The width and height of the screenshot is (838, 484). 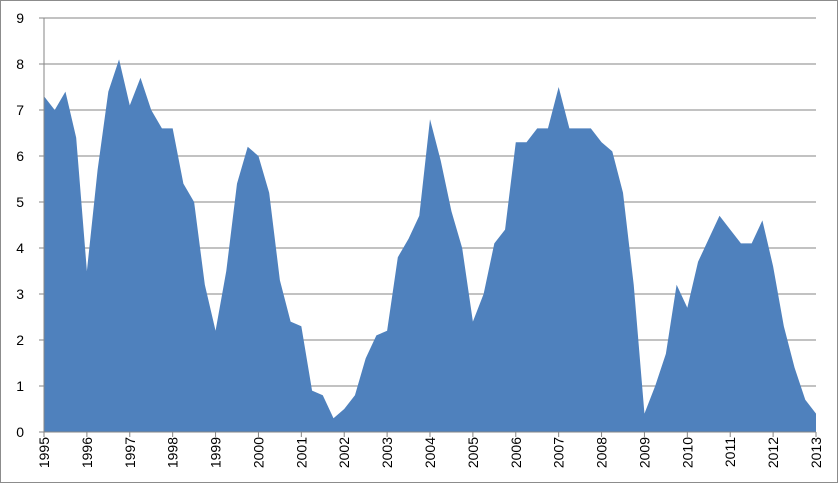 What do you see at coordinates (44, 452) in the screenshot?
I see `x-tick-label: 1995` at bounding box center [44, 452].